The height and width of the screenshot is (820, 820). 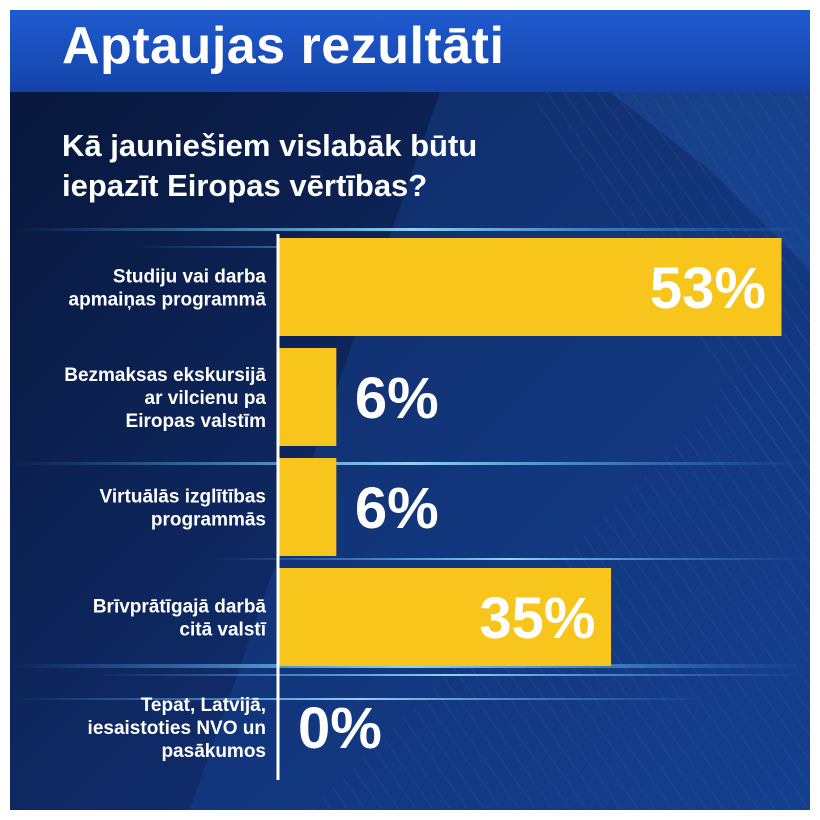 What do you see at coordinates (165, 375) in the screenshot?
I see `category-label-line: Bezmaksas ekskursijā` at bounding box center [165, 375].